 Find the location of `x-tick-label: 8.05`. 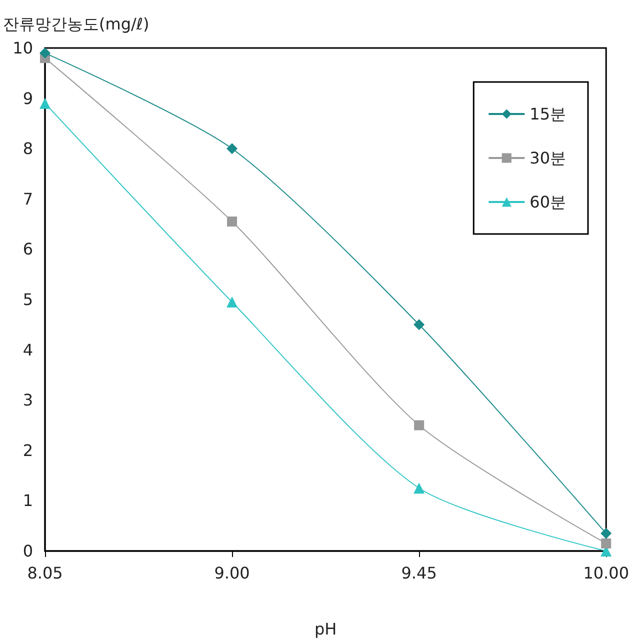

x-tick-label: 8.05 is located at coordinates (45, 573).